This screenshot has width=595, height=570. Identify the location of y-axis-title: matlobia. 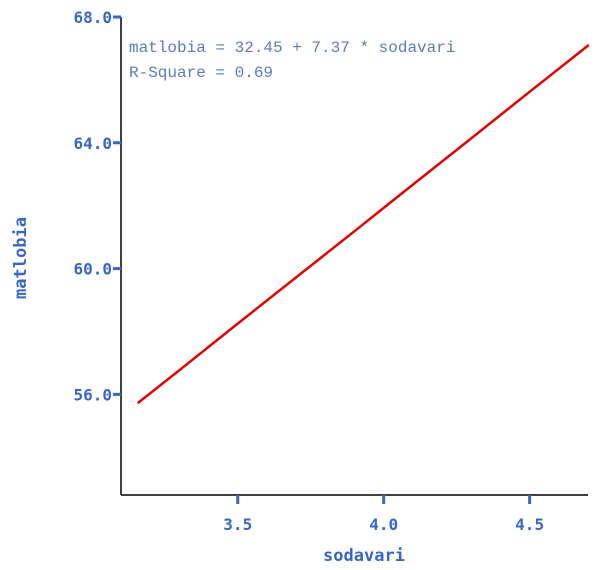
(21, 258).